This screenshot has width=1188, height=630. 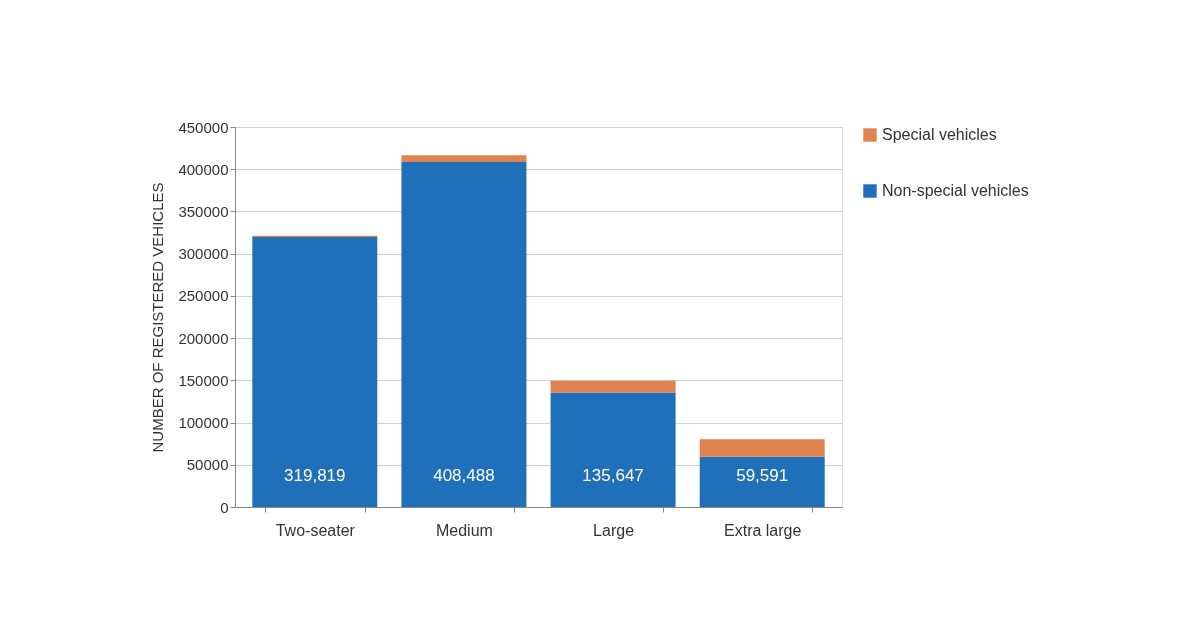 I want to click on data-label: 59,591, so click(x=762, y=475).